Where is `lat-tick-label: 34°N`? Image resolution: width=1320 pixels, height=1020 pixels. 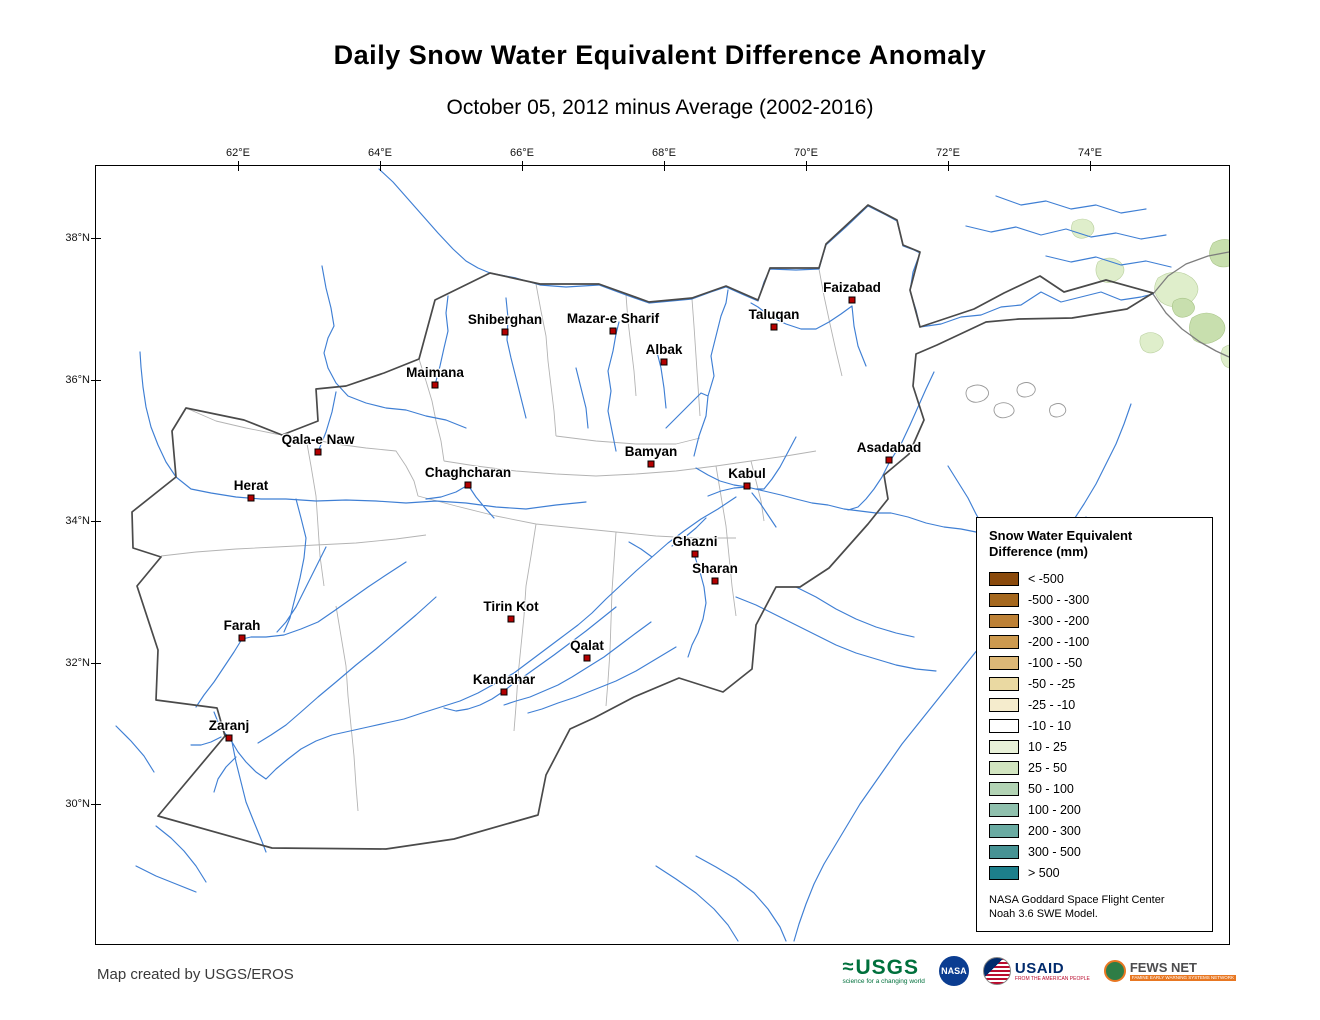 lat-tick-label: 34°N is located at coordinates (77, 521).